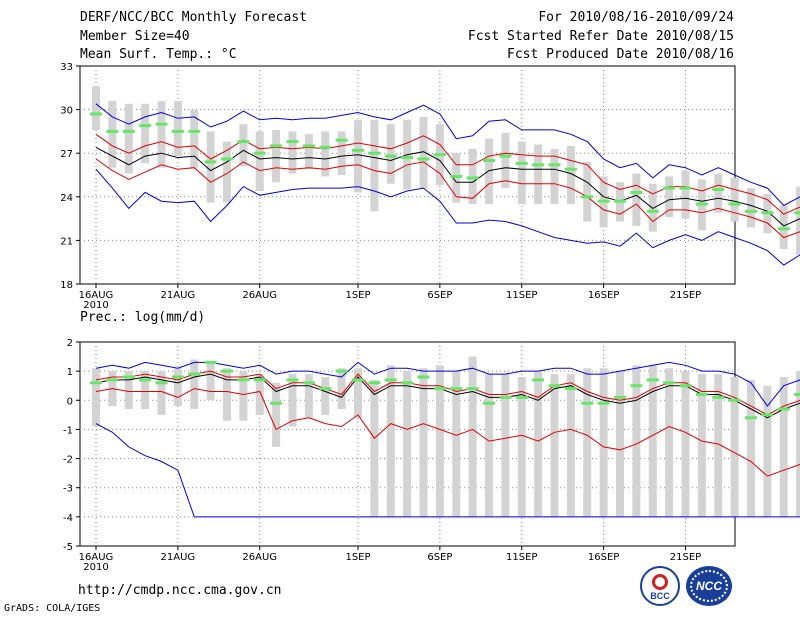 Image resolution: width=800 pixels, height=618 pixels. What do you see at coordinates (447, 155) in the screenshot?
I see `temperature-max-line` at bounding box center [447, 155].